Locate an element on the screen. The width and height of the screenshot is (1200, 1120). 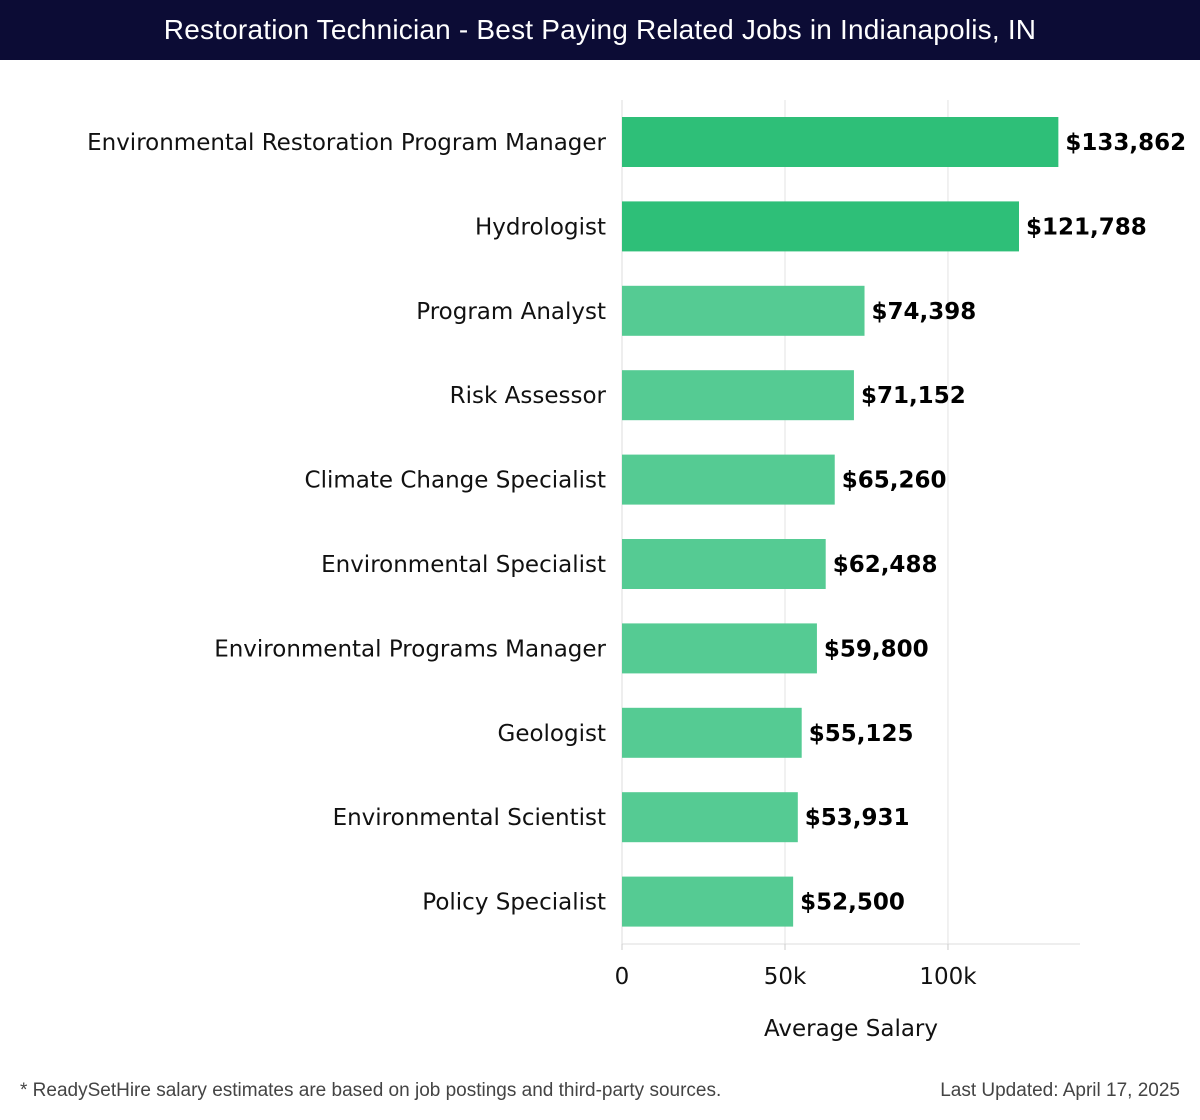
value-label: $52,500 is located at coordinates (852, 903).